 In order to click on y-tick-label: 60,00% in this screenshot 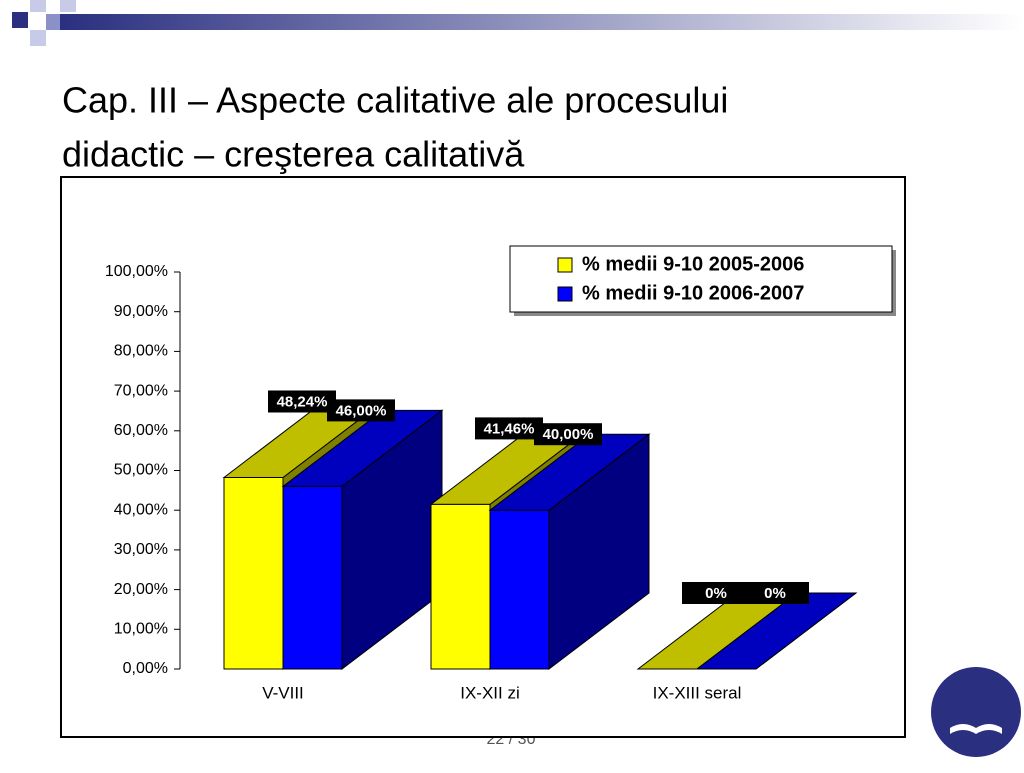, I will do `click(141, 430)`.